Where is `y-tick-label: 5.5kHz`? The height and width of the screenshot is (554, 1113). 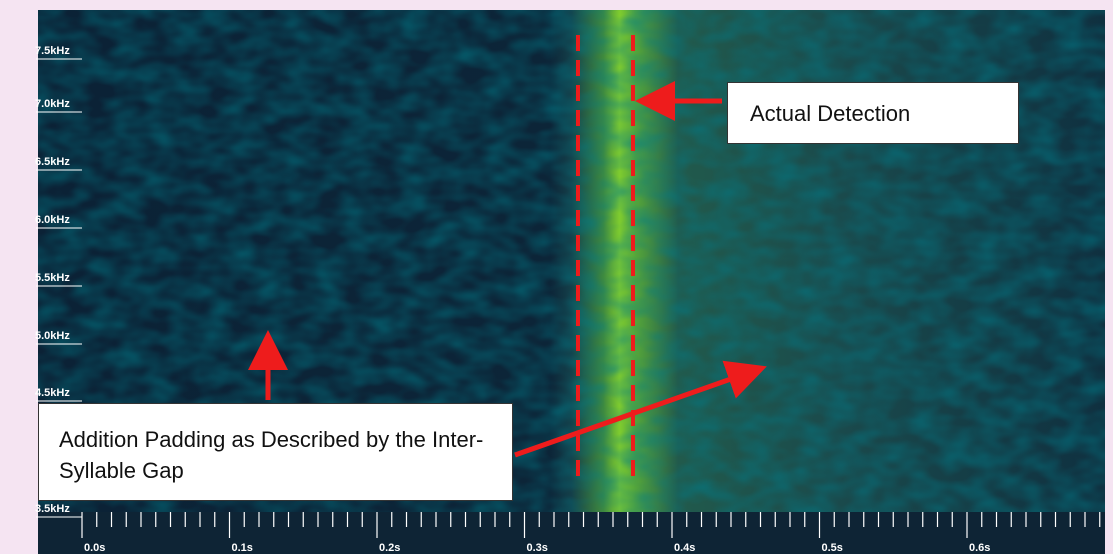
y-tick-label: 5.5kHz is located at coordinates (52, 278).